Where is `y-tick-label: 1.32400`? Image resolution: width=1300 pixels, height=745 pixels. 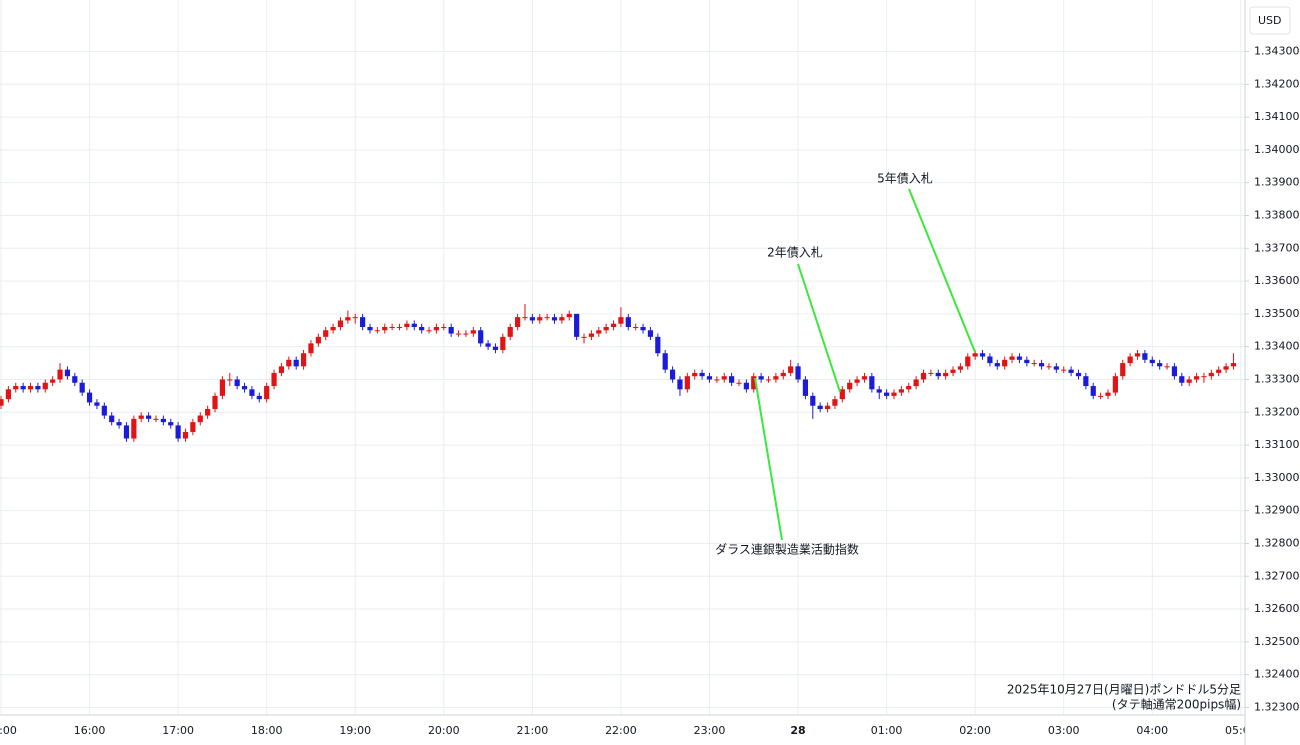
y-tick-label: 1.32400 is located at coordinates (1277, 674).